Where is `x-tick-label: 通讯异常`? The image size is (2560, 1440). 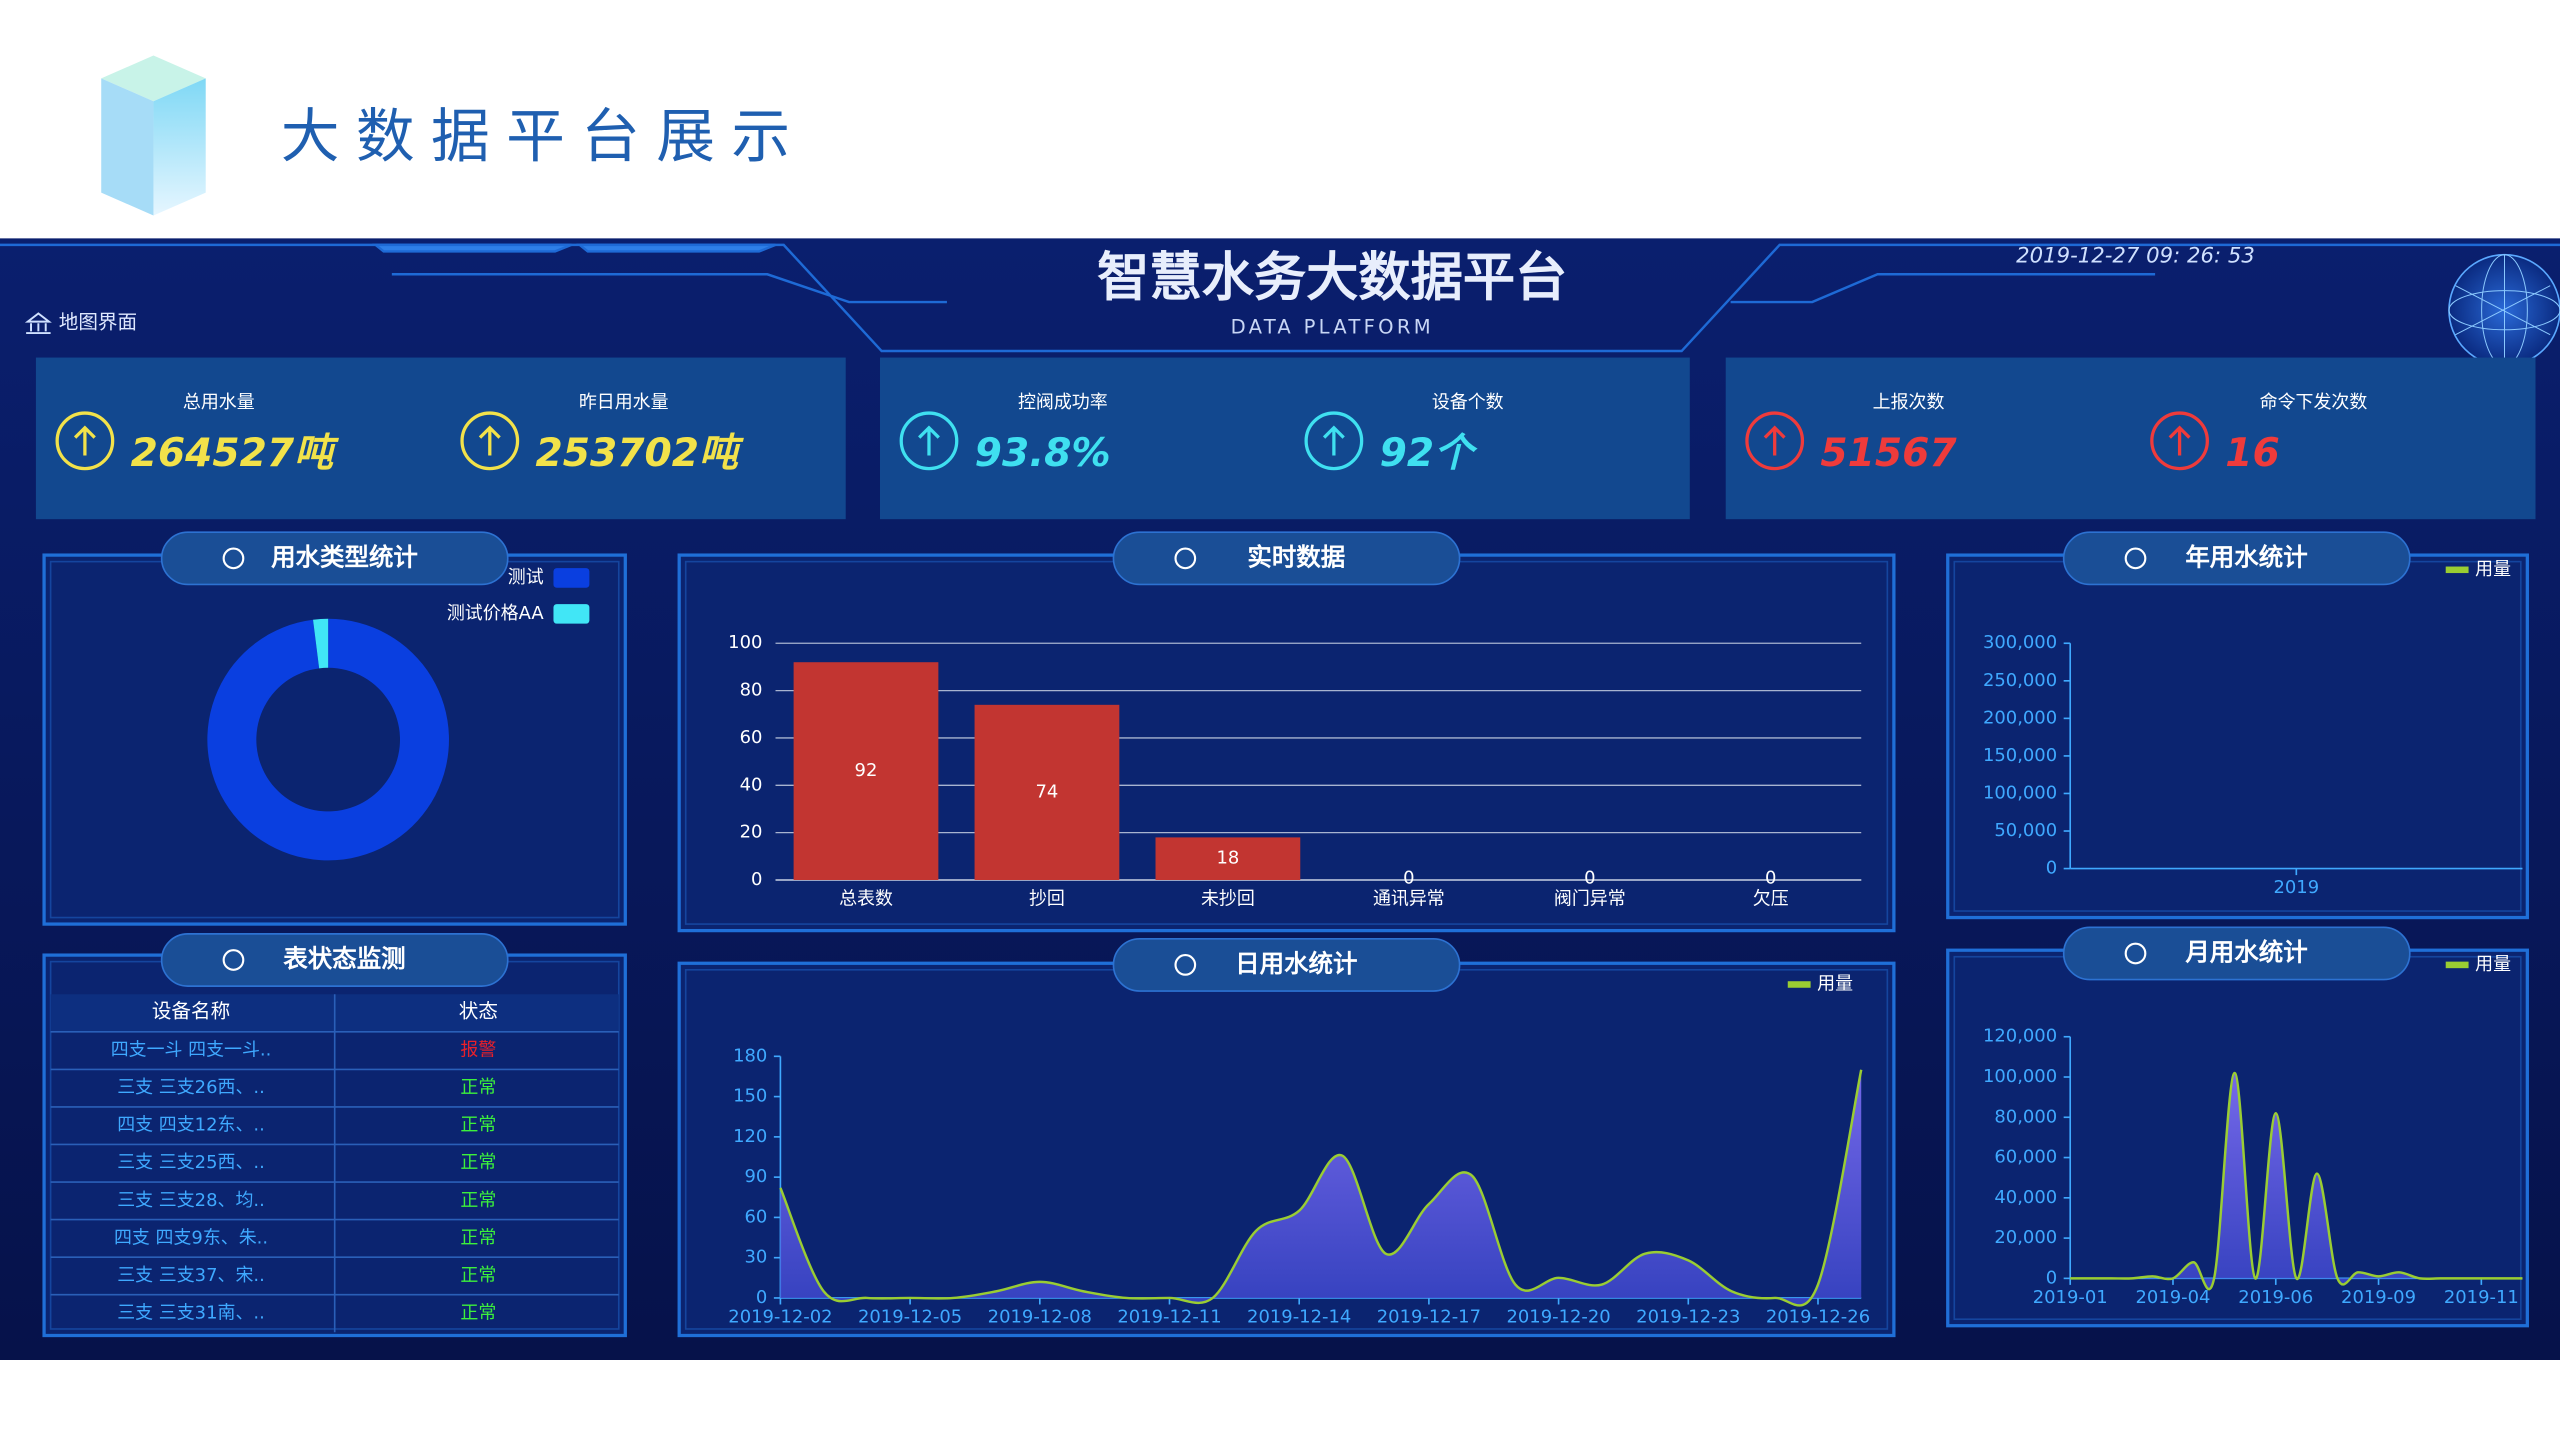 x-tick-label: 通讯异常 is located at coordinates (1409, 899).